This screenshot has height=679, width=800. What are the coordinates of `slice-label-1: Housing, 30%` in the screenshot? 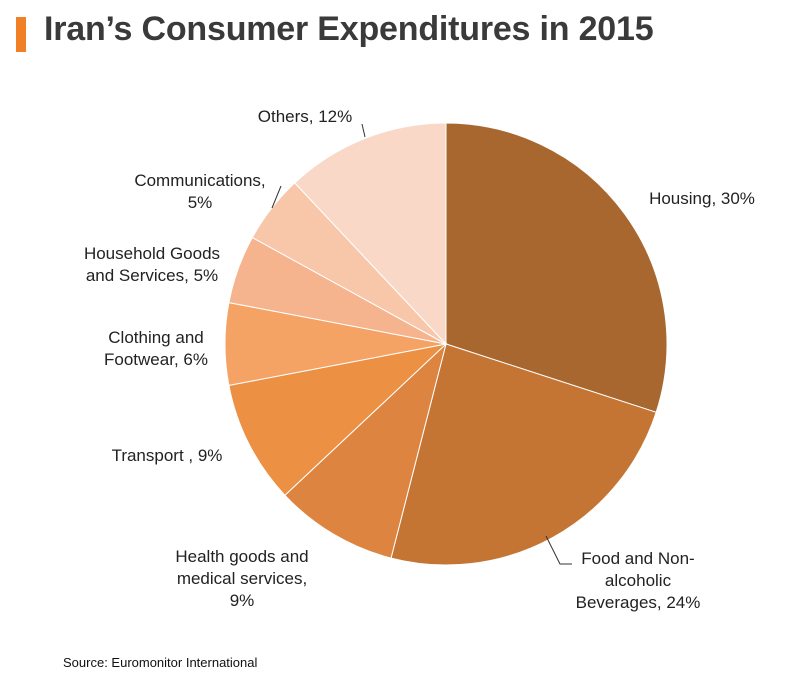 It's located at (702, 198).